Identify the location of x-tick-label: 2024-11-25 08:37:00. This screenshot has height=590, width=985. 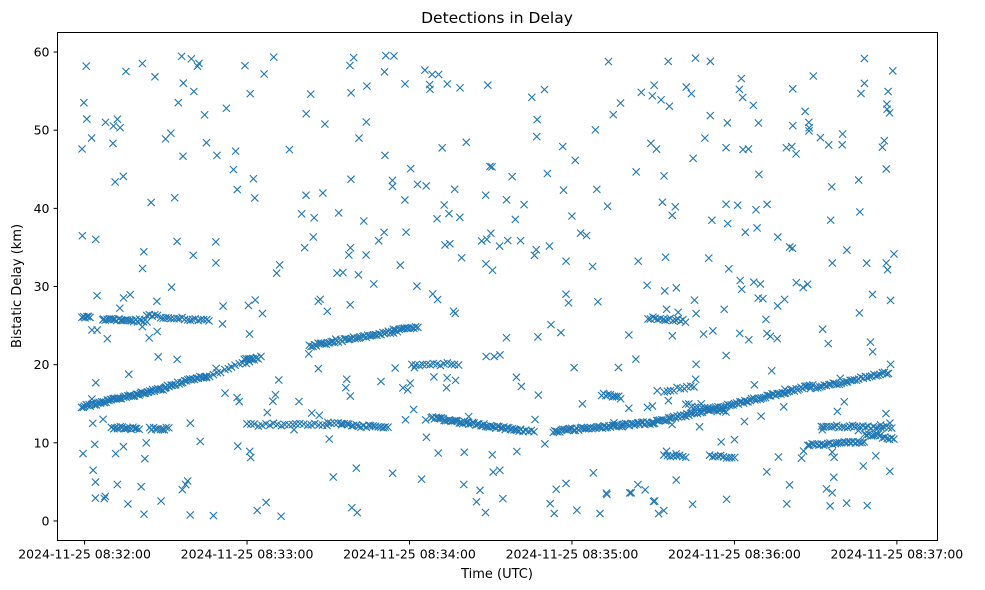
(897, 554).